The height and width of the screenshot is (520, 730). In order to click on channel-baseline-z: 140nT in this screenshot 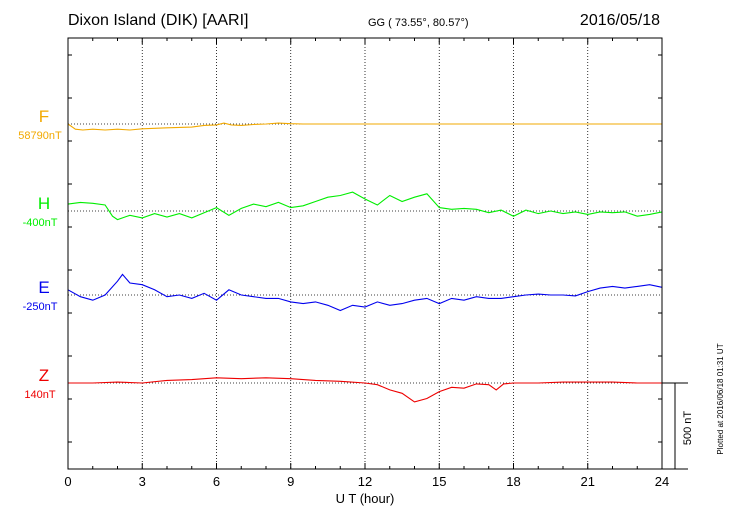, I will do `click(39, 395)`.